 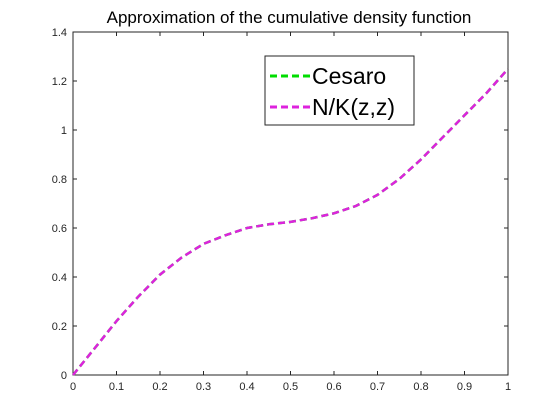 What do you see at coordinates (377, 387) in the screenshot?
I see `x-tick-label: 0.7` at bounding box center [377, 387].